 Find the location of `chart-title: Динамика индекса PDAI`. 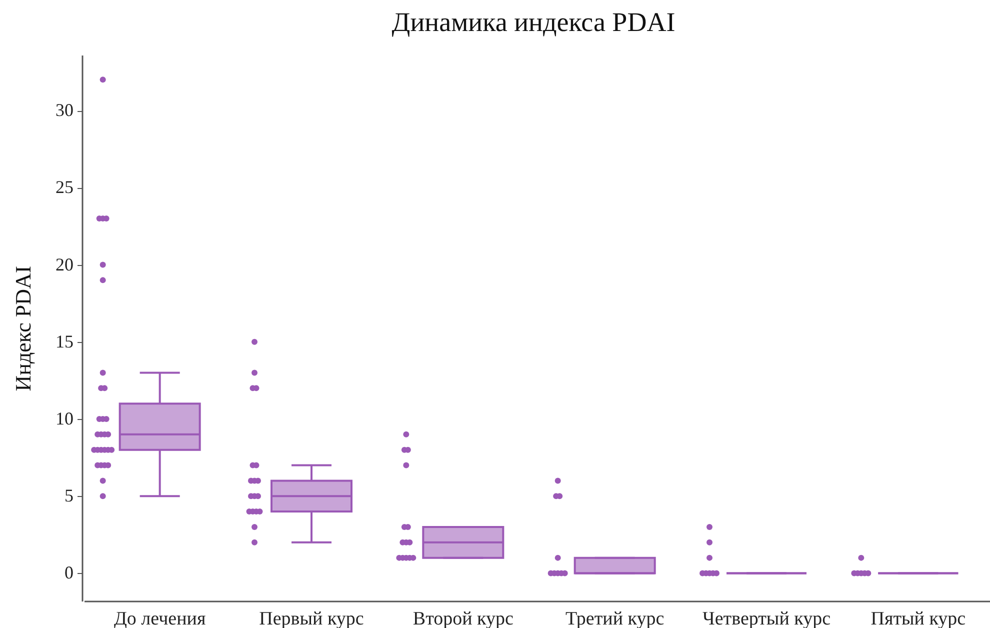

chart-title: Динамика индекса PDAI is located at coordinates (534, 22).